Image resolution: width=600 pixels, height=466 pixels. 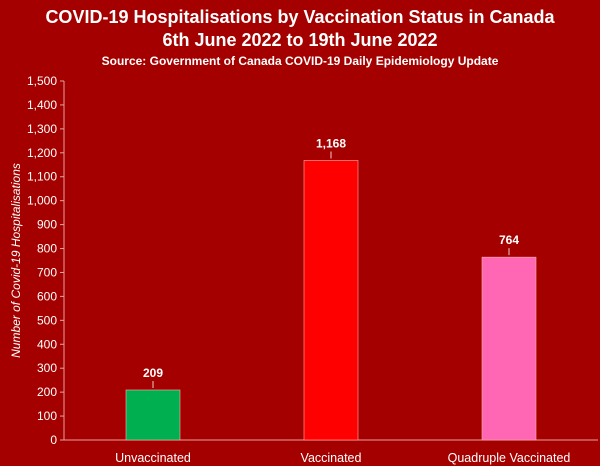 I want to click on bar-unvaccinated, so click(x=153, y=415).